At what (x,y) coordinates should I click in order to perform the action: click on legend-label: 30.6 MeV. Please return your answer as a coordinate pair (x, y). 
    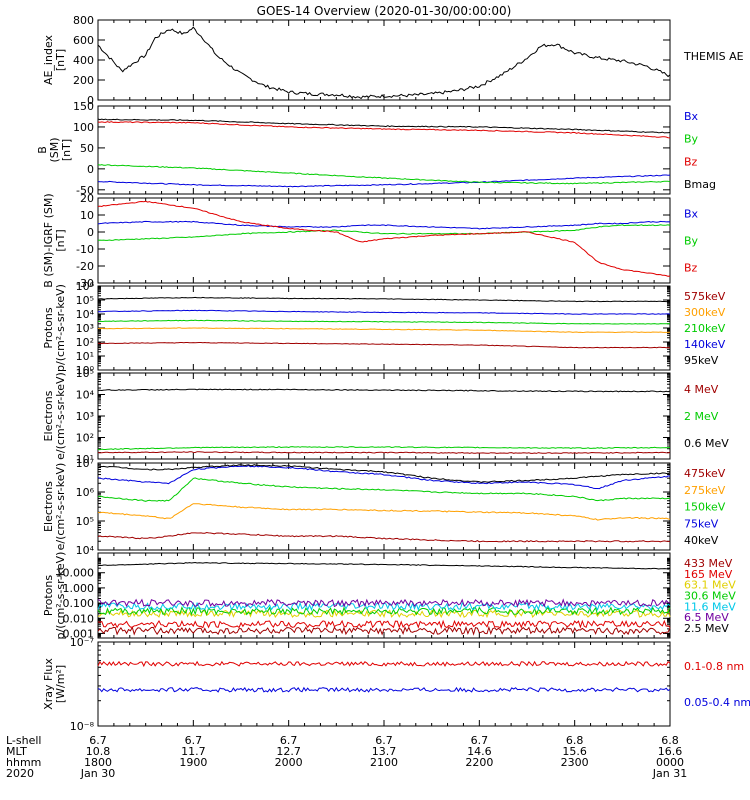
    Looking at the image, I should click on (710, 596).